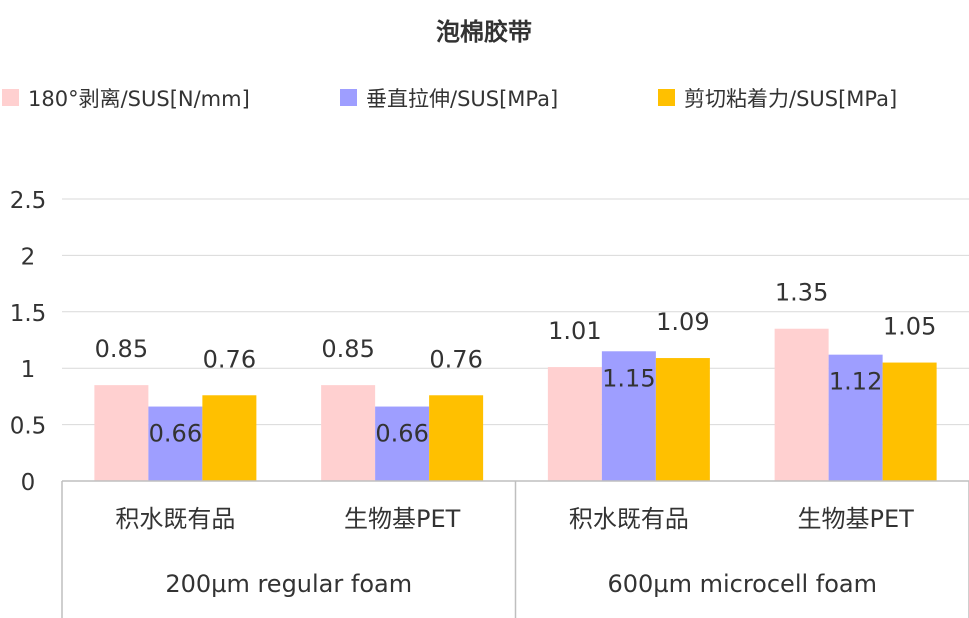  What do you see at coordinates (682, 322) in the screenshot?
I see `data-label: 1.09` at bounding box center [682, 322].